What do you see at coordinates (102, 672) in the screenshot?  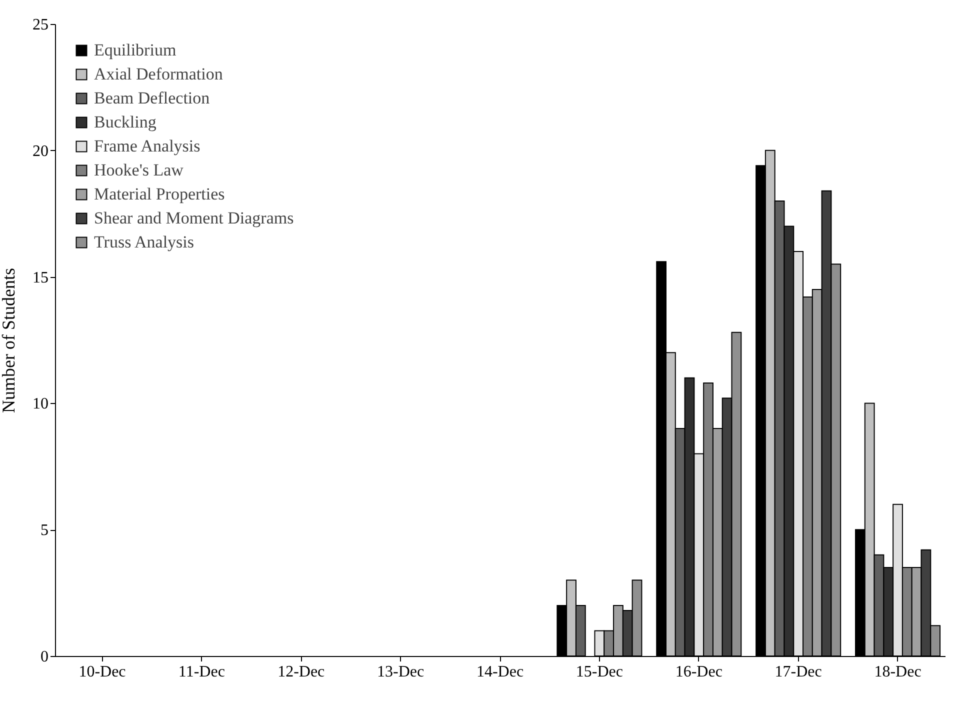 I see `x-tick-label: 10-Dec` at bounding box center [102, 672].